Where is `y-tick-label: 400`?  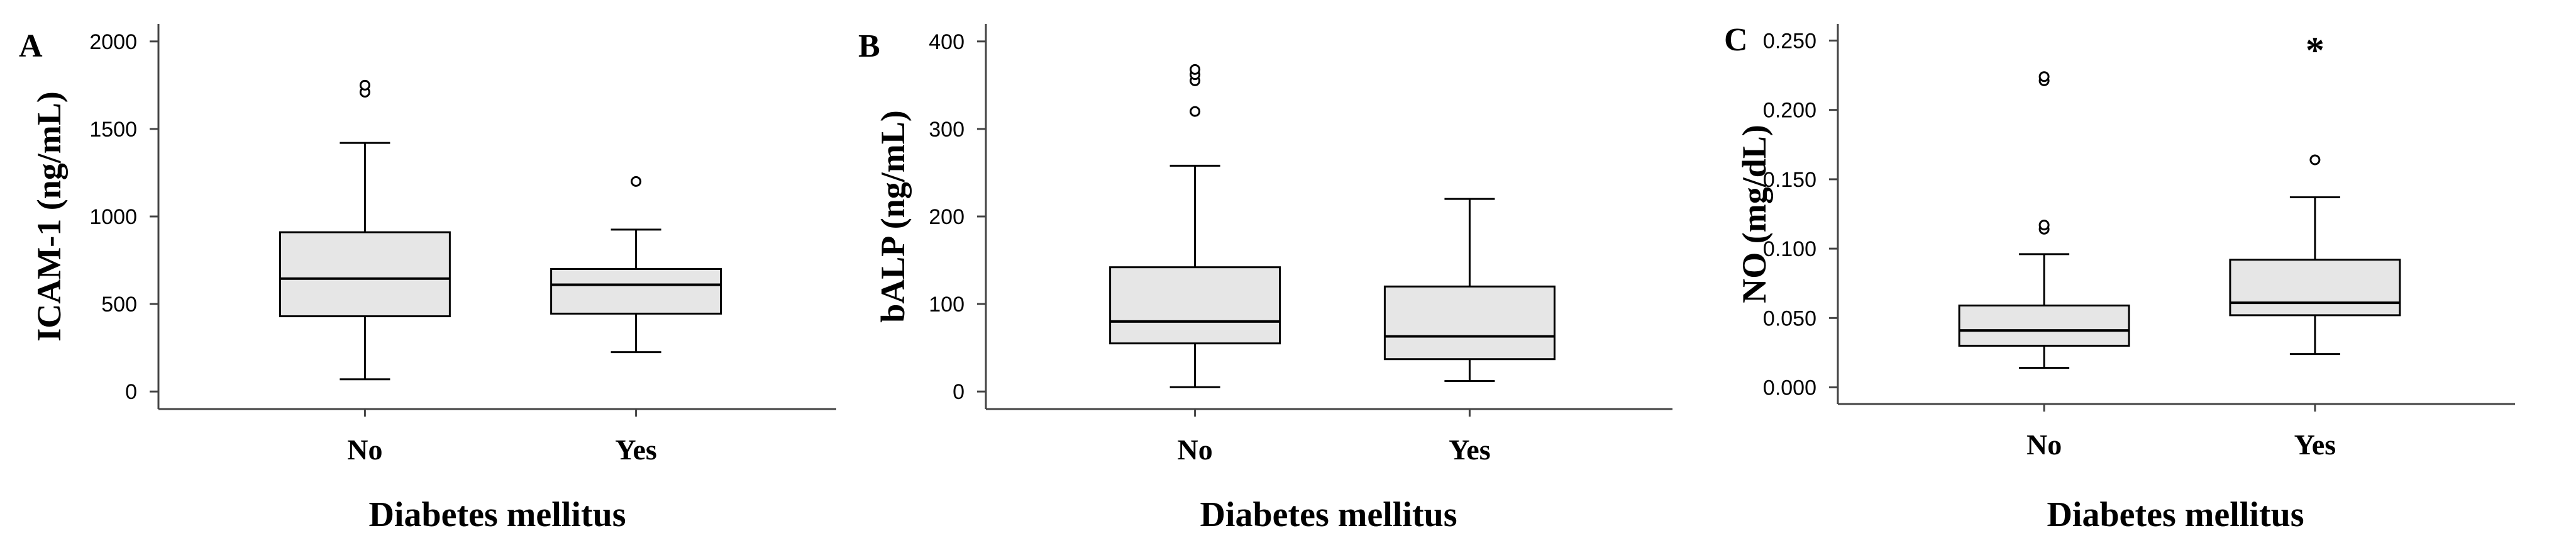 y-tick-label: 400 is located at coordinates (947, 42).